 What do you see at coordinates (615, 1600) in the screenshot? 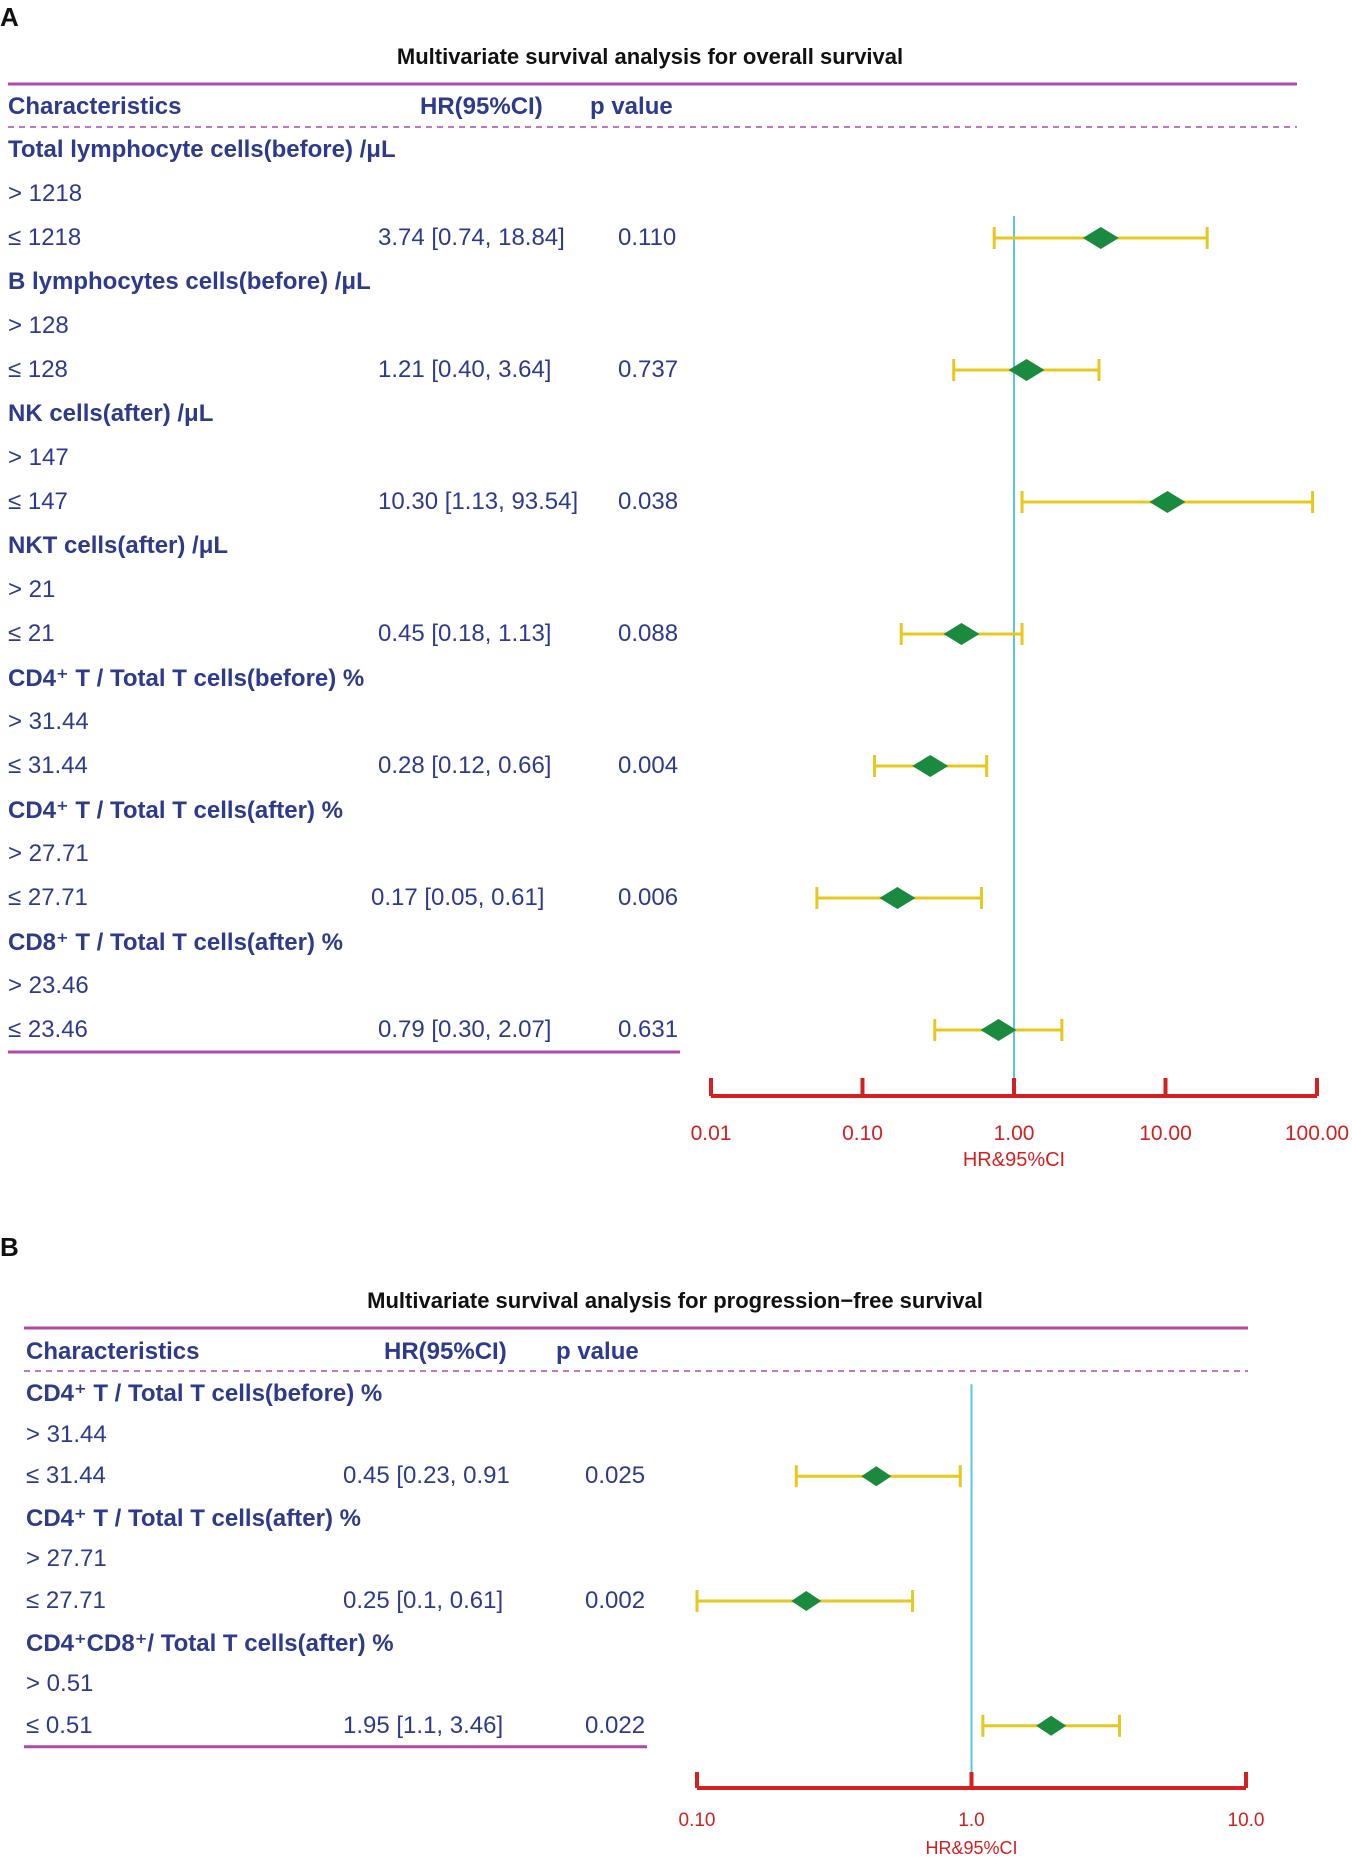
I see `p-value-text: 0.002` at bounding box center [615, 1600].